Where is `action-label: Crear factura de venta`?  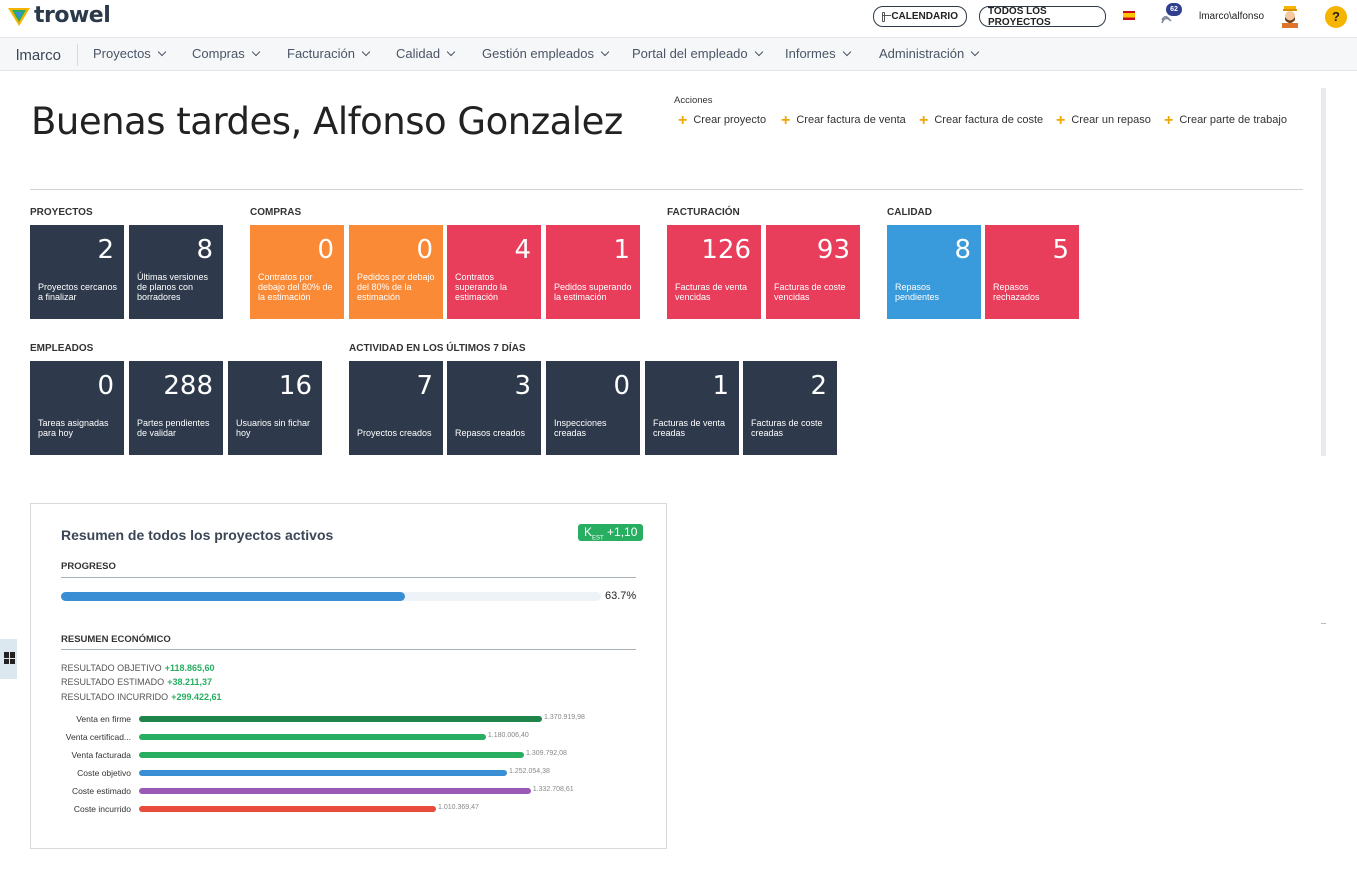
action-label: Crear factura de venta is located at coordinates (851, 120).